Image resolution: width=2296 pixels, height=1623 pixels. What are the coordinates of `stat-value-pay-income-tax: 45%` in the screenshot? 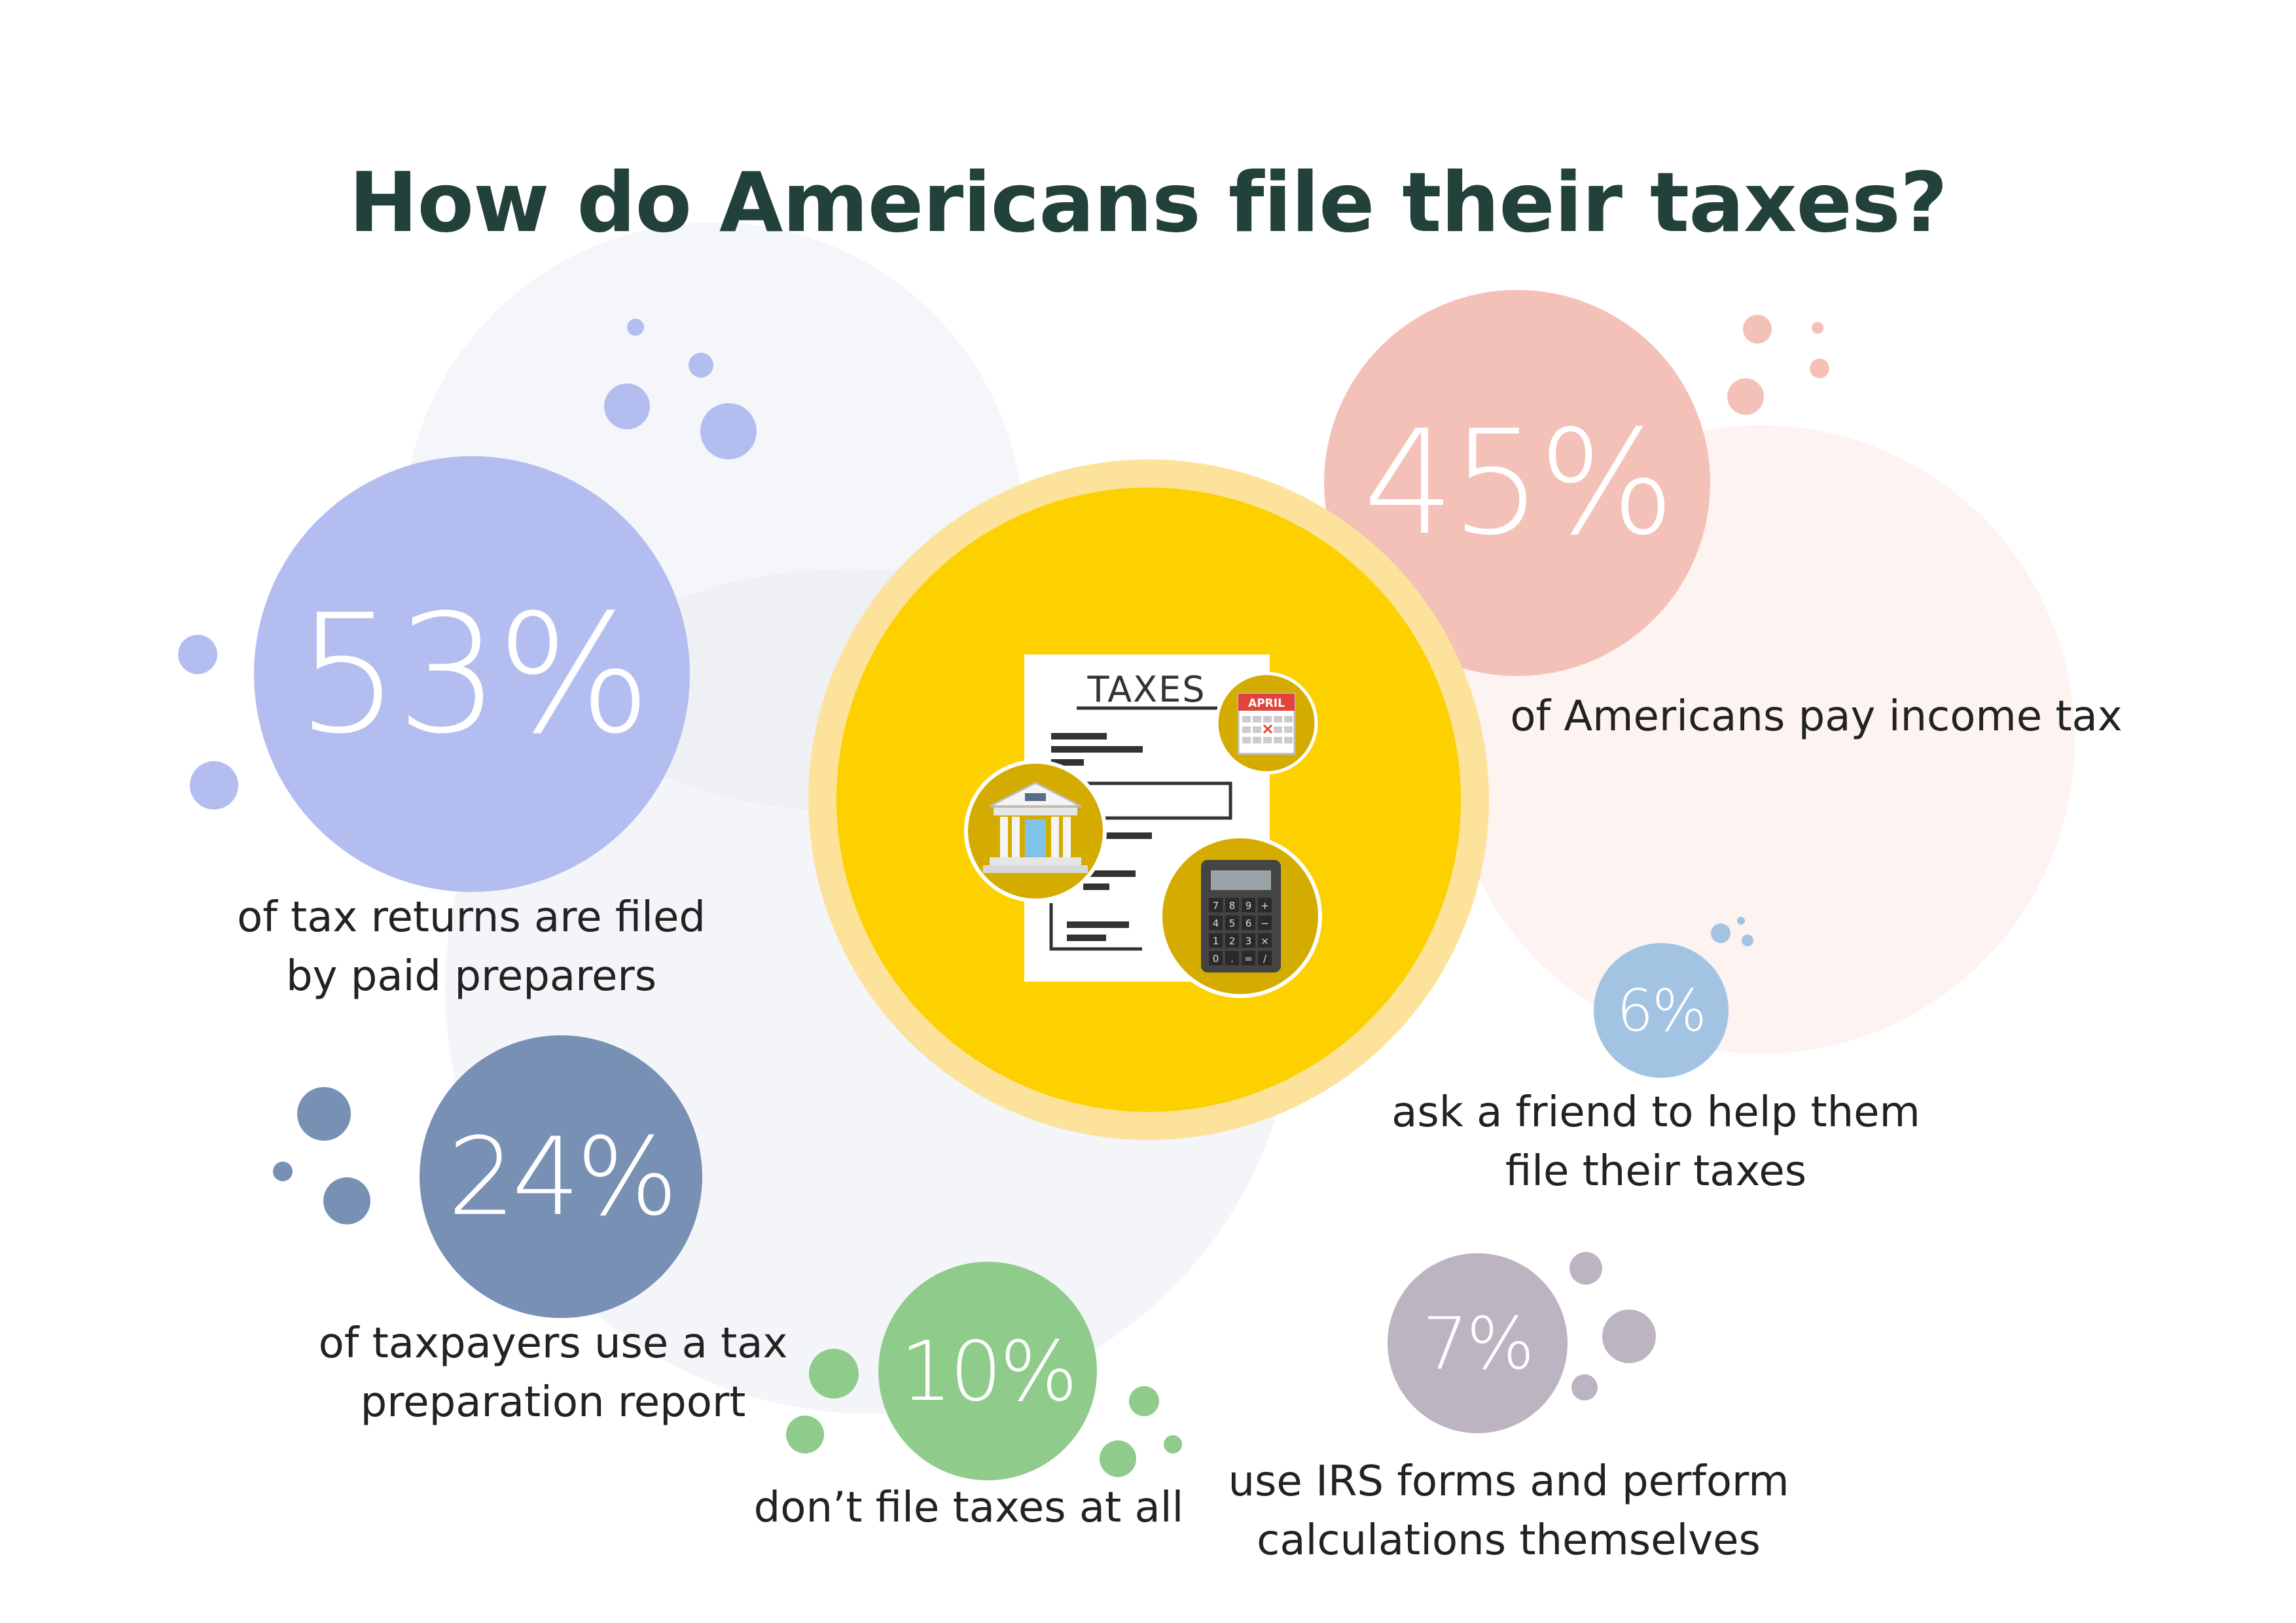 It's located at (1520, 483).